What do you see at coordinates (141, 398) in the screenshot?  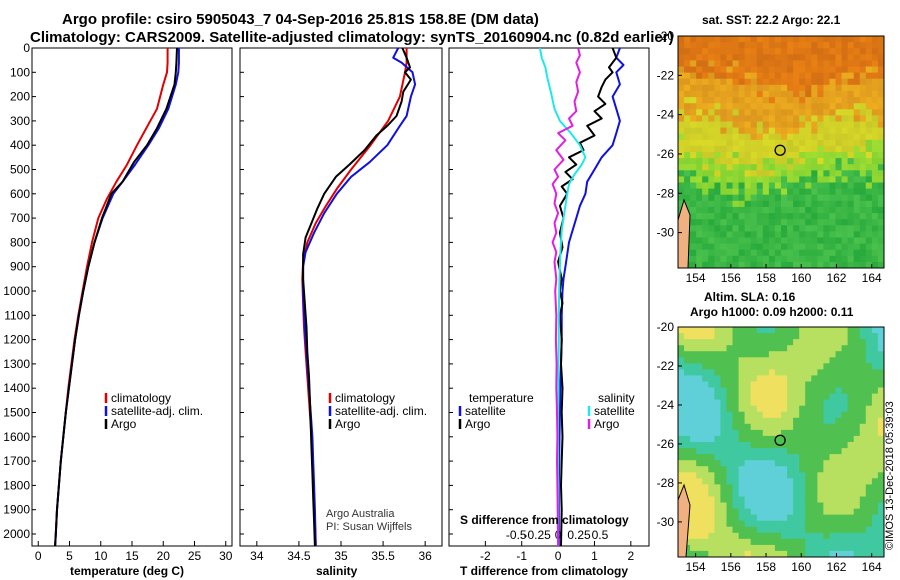 I see `legend-label: climatology` at bounding box center [141, 398].